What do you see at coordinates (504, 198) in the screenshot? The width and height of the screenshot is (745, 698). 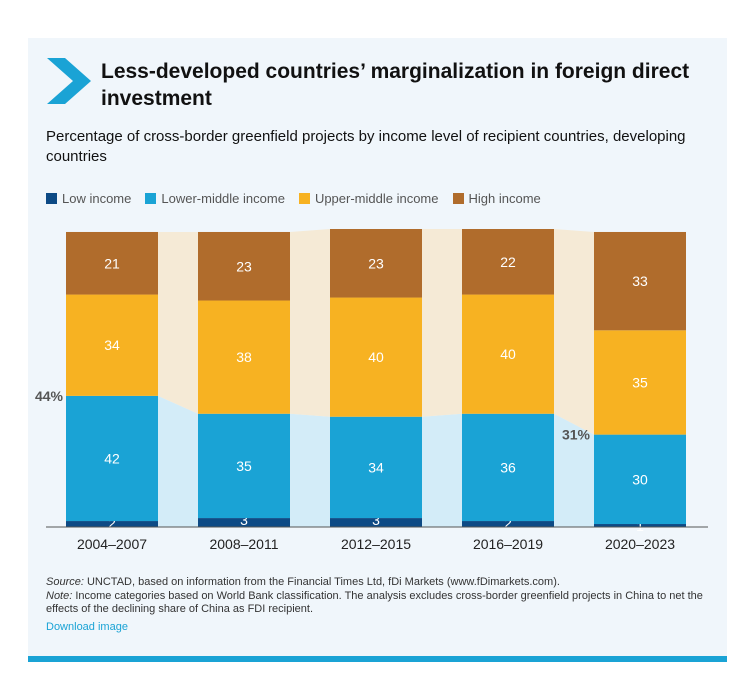 I see `legend-label: High income` at bounding box center [504, 198].